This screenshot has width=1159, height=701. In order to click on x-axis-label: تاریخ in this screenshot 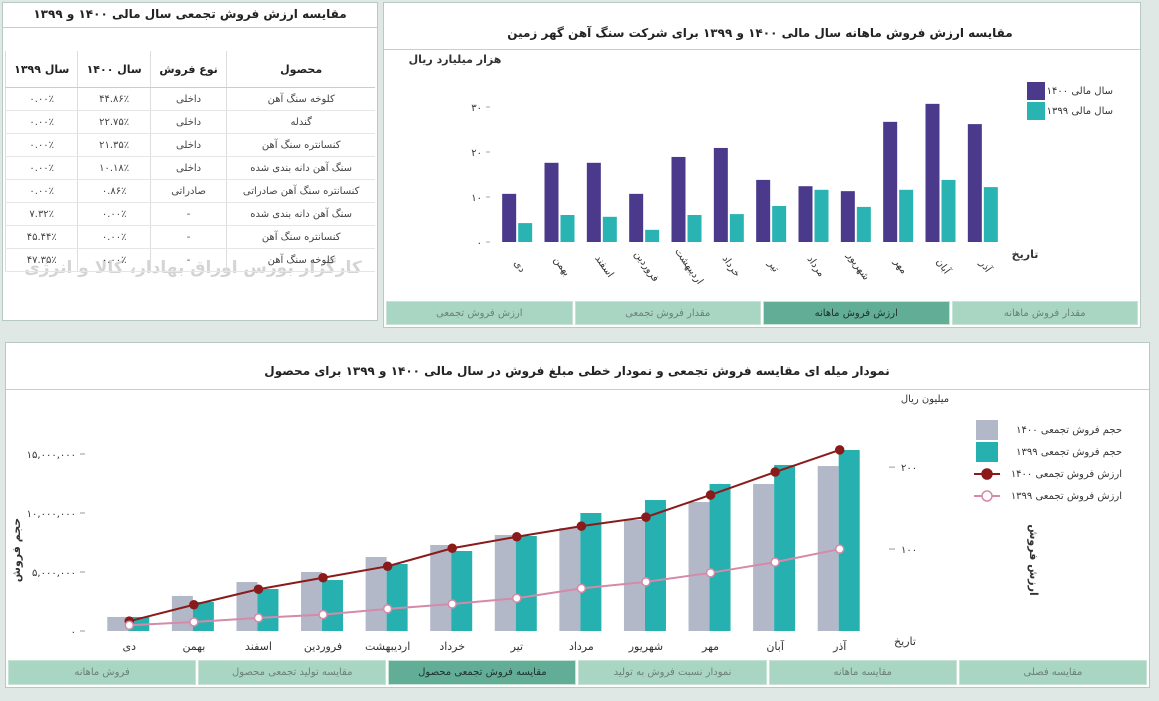, I will do `click(1025, 254)`.